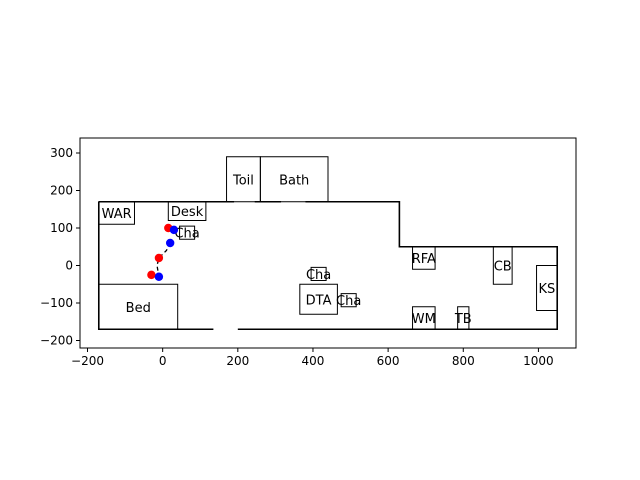 The image size is (640, 480). What do you see at coordinates (163, 361) in the screenshot?
I see `x-tick-label: 0` at bounding box center [163, 361].